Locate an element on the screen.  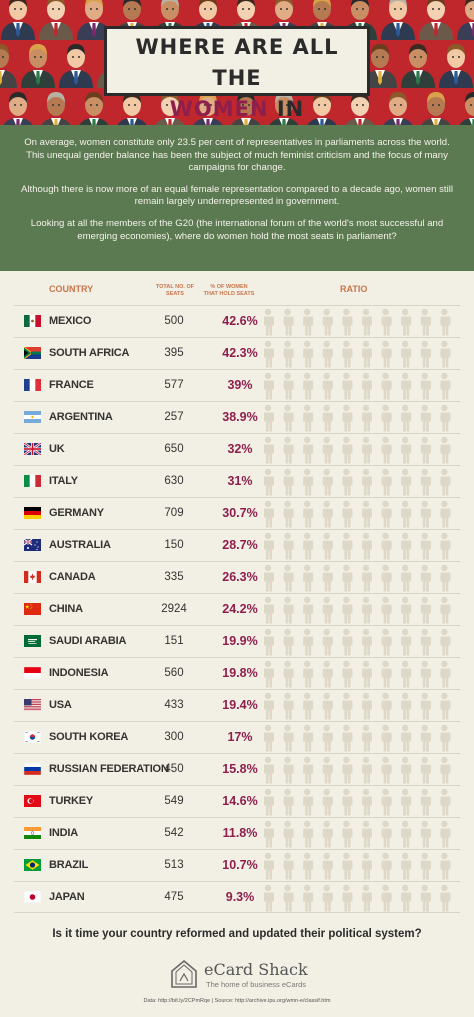
title-rest: IN PARLIAMENT? is located at coordinates (290, 109).